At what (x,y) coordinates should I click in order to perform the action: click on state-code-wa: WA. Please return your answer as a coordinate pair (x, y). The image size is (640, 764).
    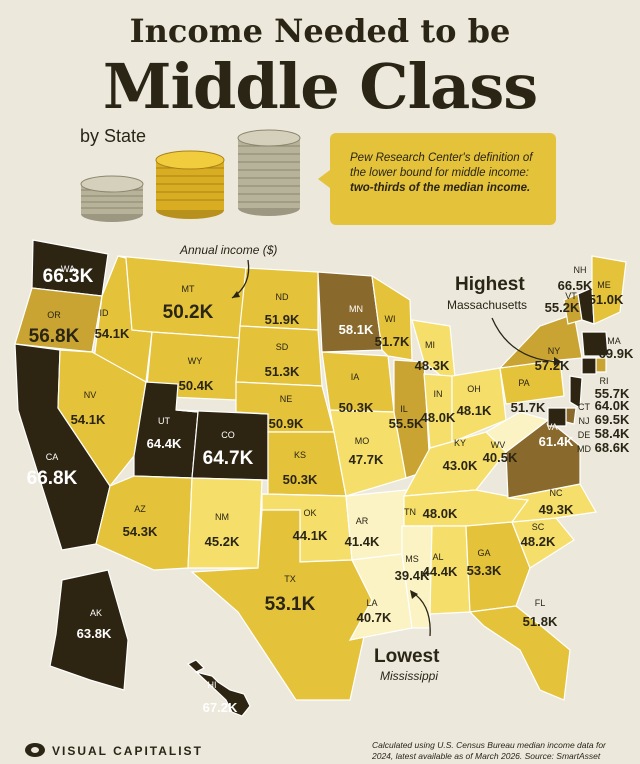
    Looking at the image, I should click on (68, 269).